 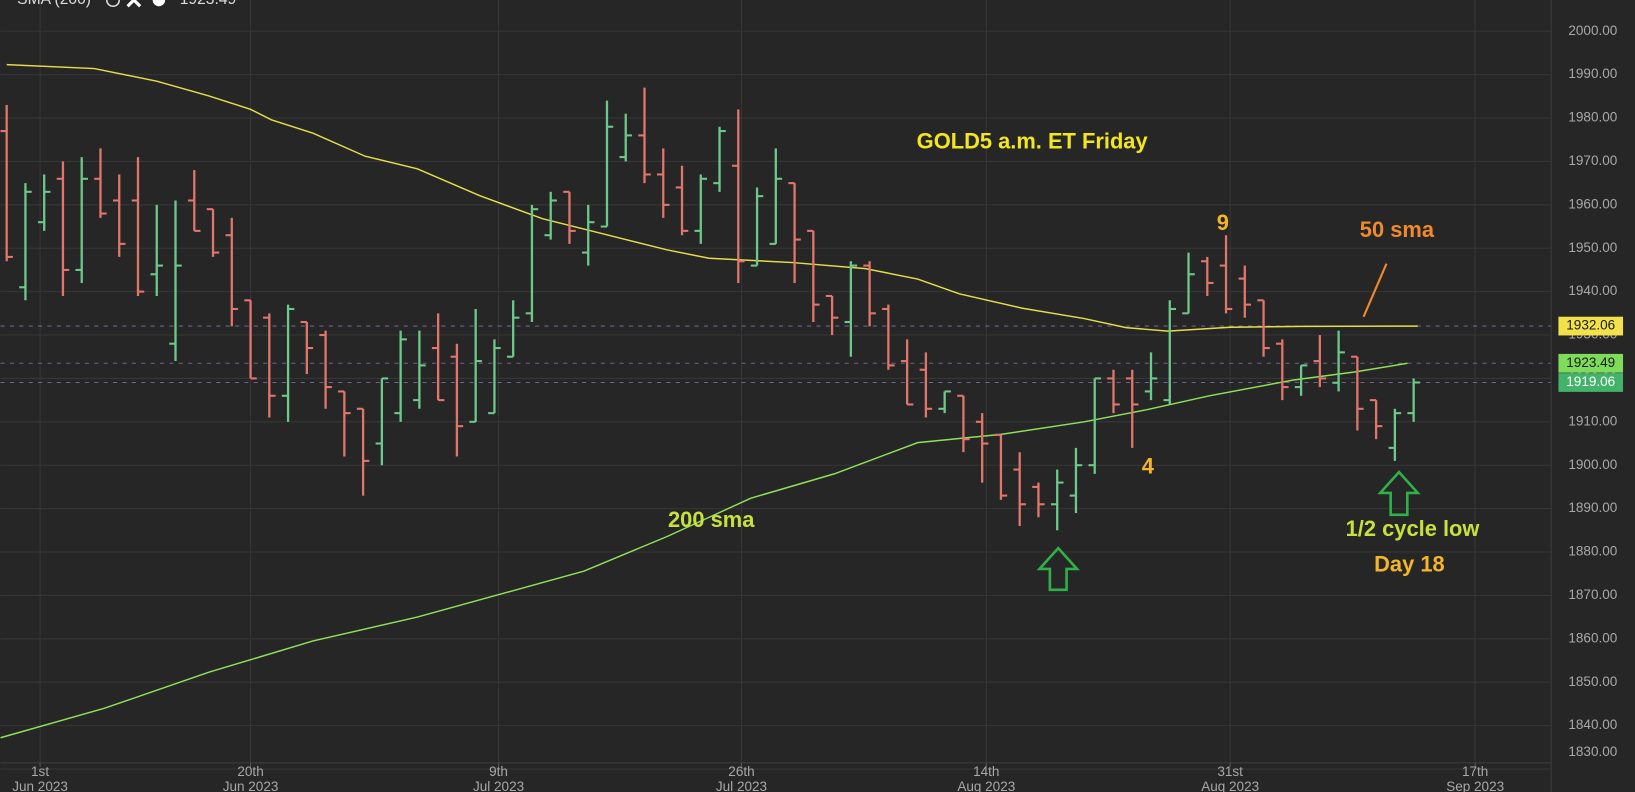 What do you see at coordinates (1033, 141) in the screenshot?
I see `annotation: GOLD5 a.m. ET Friday` at bounding box center [1033, 141].